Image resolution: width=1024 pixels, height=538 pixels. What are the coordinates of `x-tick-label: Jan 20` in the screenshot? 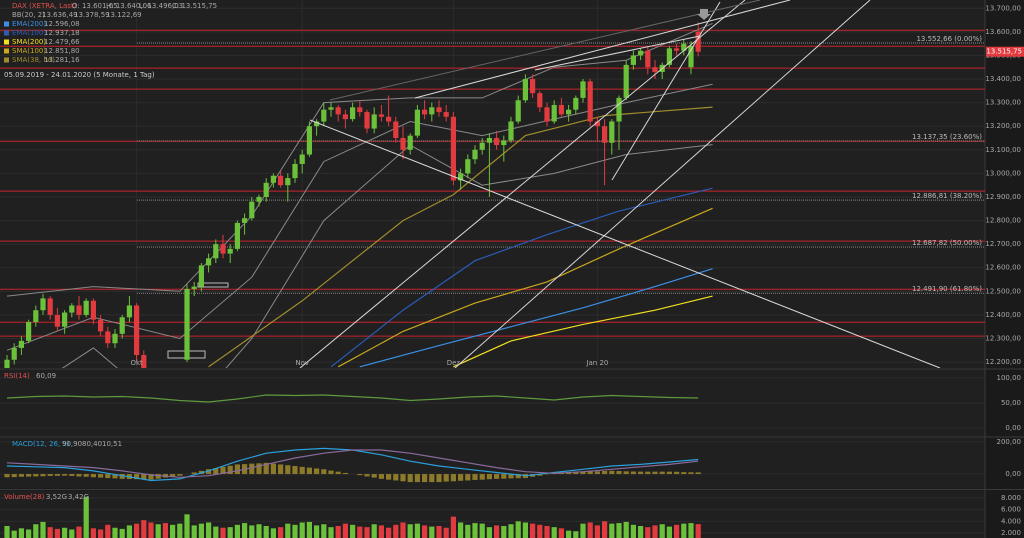 It's located at (596, 363).